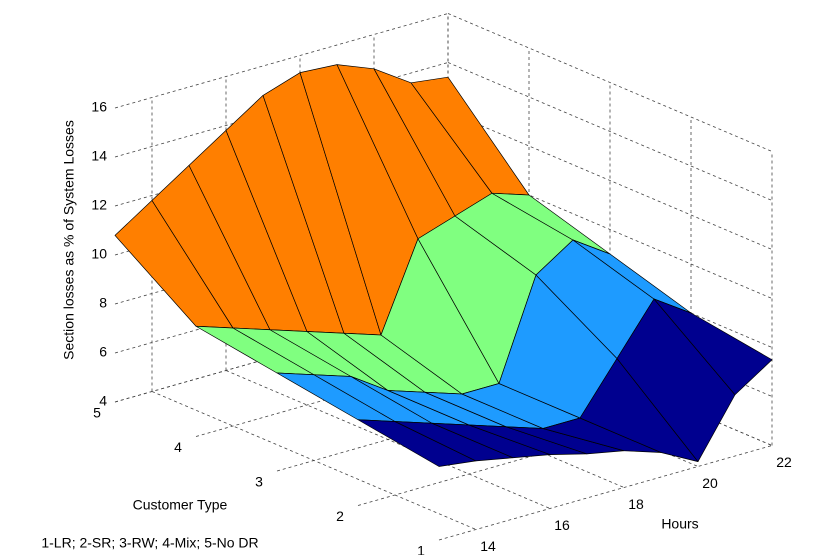  I want to click on y-tick-label: 1, so click(421, 549).